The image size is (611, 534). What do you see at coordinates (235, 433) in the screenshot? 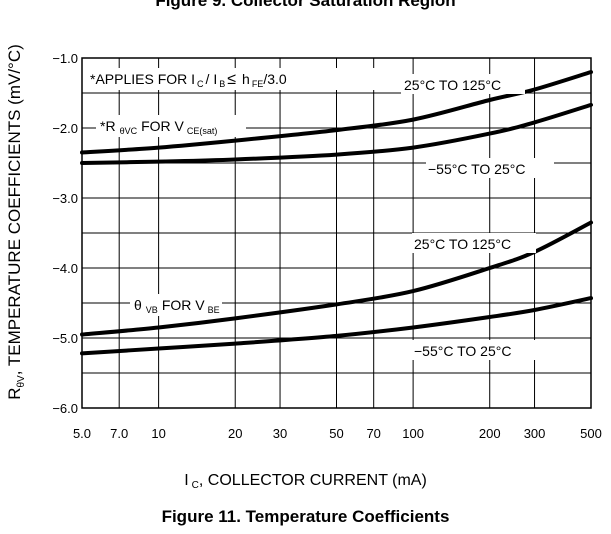
I see `x-tick-label-3: 20` at bounding box center [235, 433].